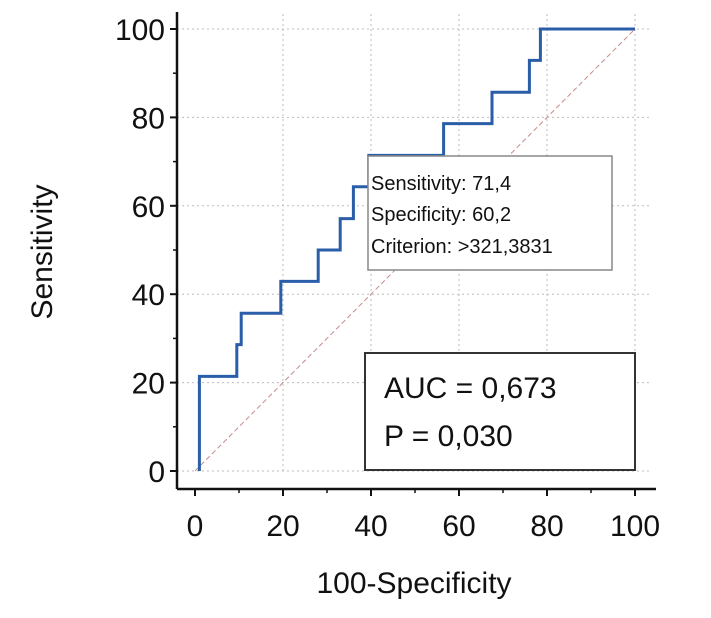 This screenshot has width=711, height=618. Describe the element at coordinates (635, 526) in the screenshot. I see `x-tick-label: 100` at that location.